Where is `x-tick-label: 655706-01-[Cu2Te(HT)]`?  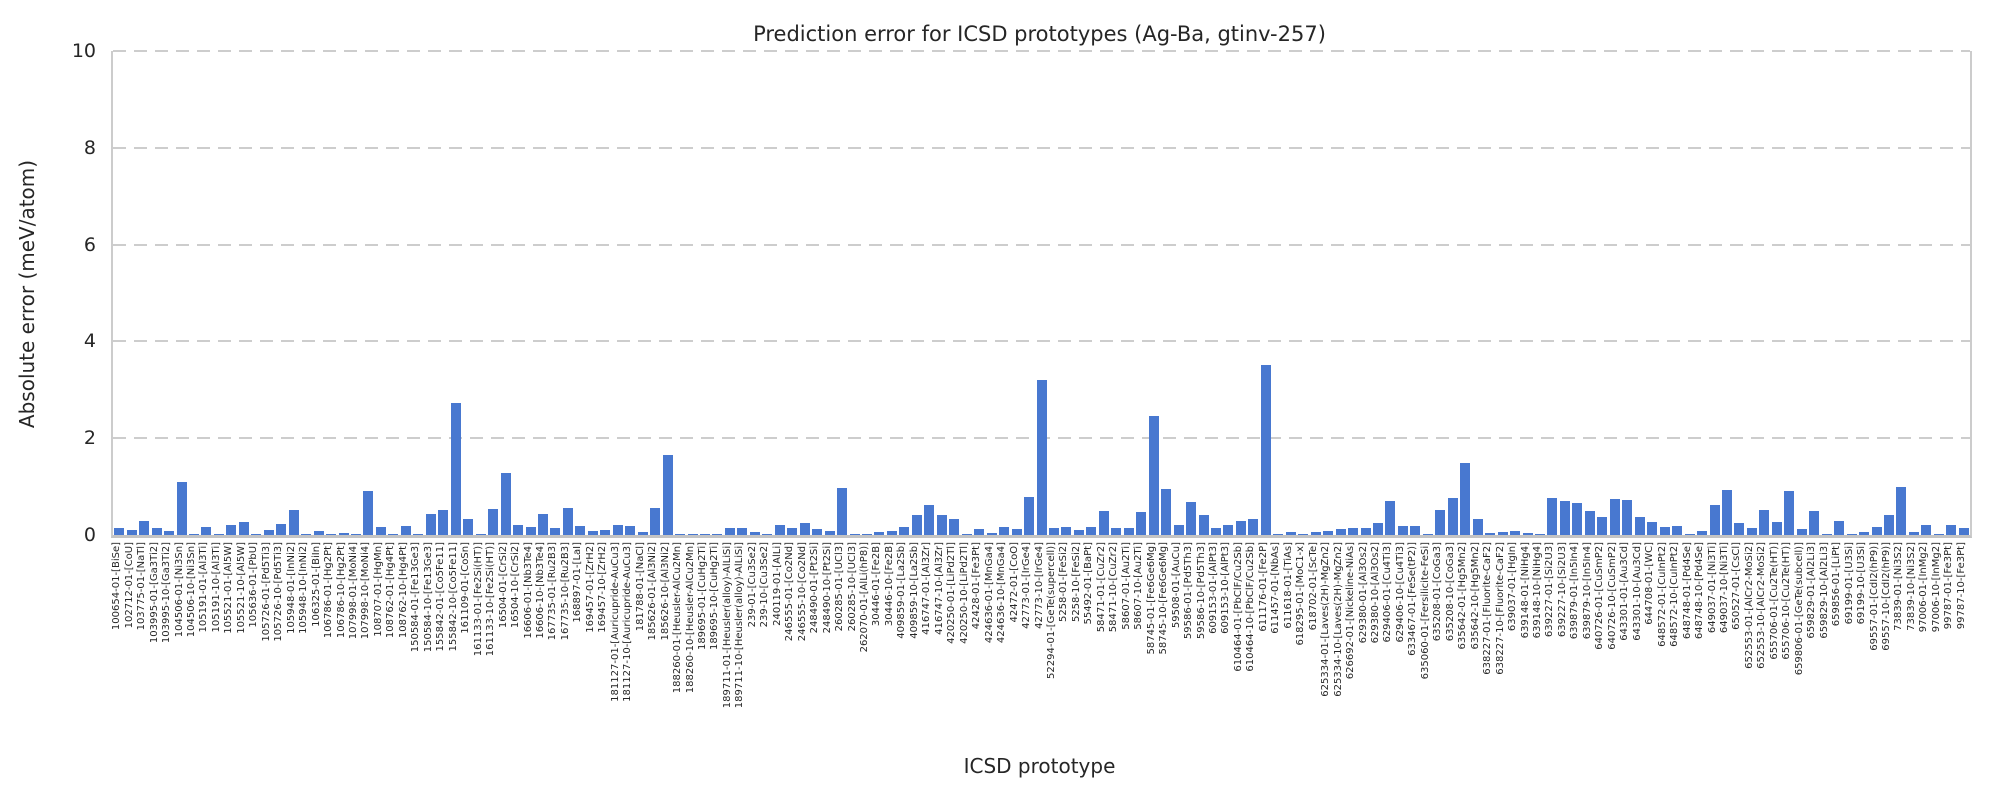 x-tick-label: 655706-01-[Cu2Te(HT)] is located at coordinates (1774, 601).